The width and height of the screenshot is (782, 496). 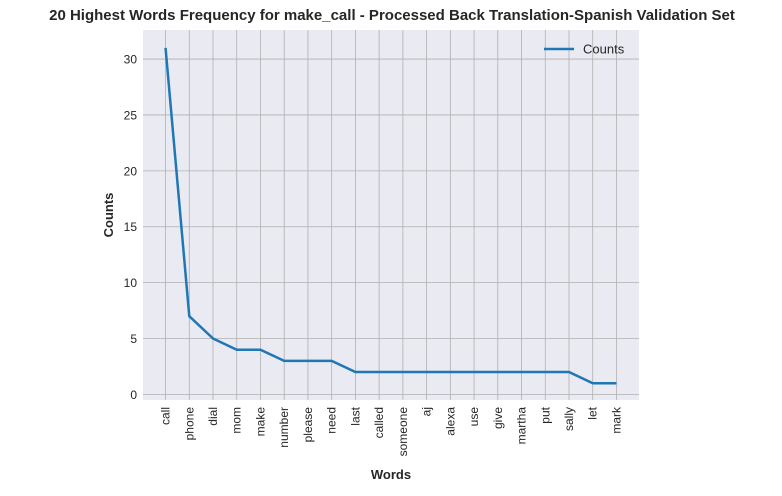 I want to click on y-axis-label: Counts, so click(x=108, y=215).